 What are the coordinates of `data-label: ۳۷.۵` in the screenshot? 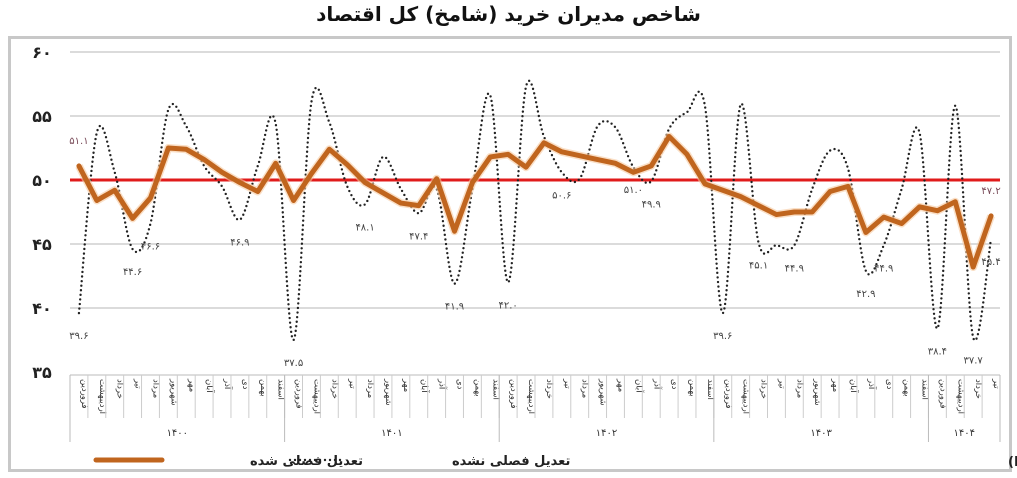 It's located at (293, 363).